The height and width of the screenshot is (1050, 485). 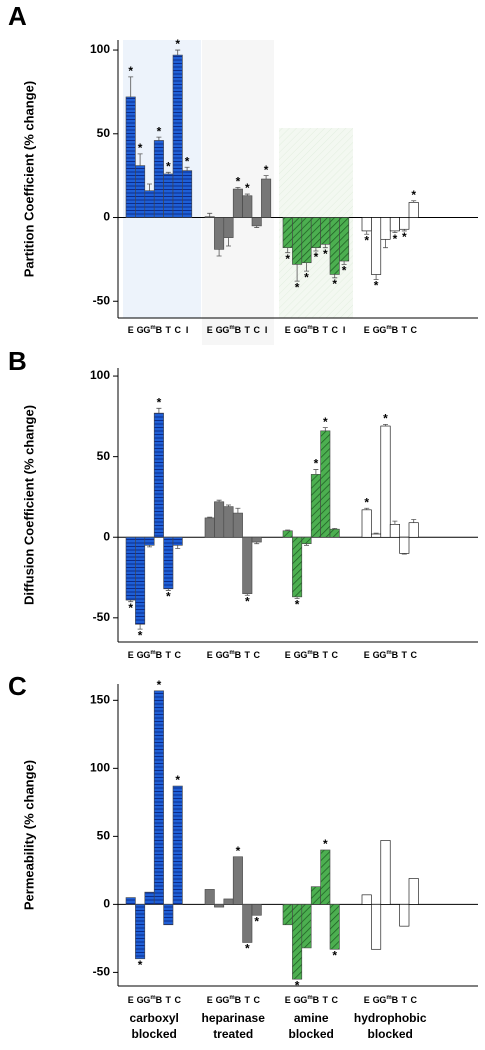 What do you see at coordinates (297, 655) in the screenshot?
I see `x-tick-label: G` at bounding box center [297, 655].